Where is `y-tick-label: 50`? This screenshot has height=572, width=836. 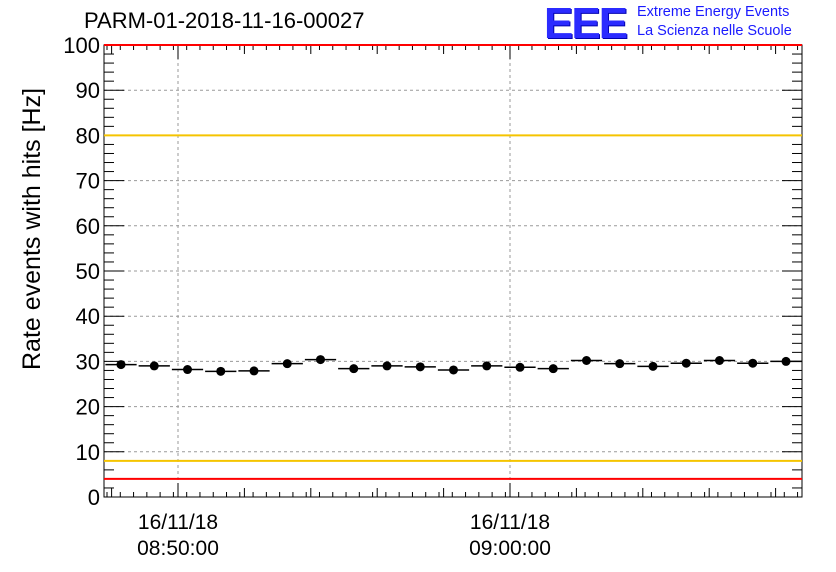
y-tick-label: 50 is located at coordinates (88, 271).